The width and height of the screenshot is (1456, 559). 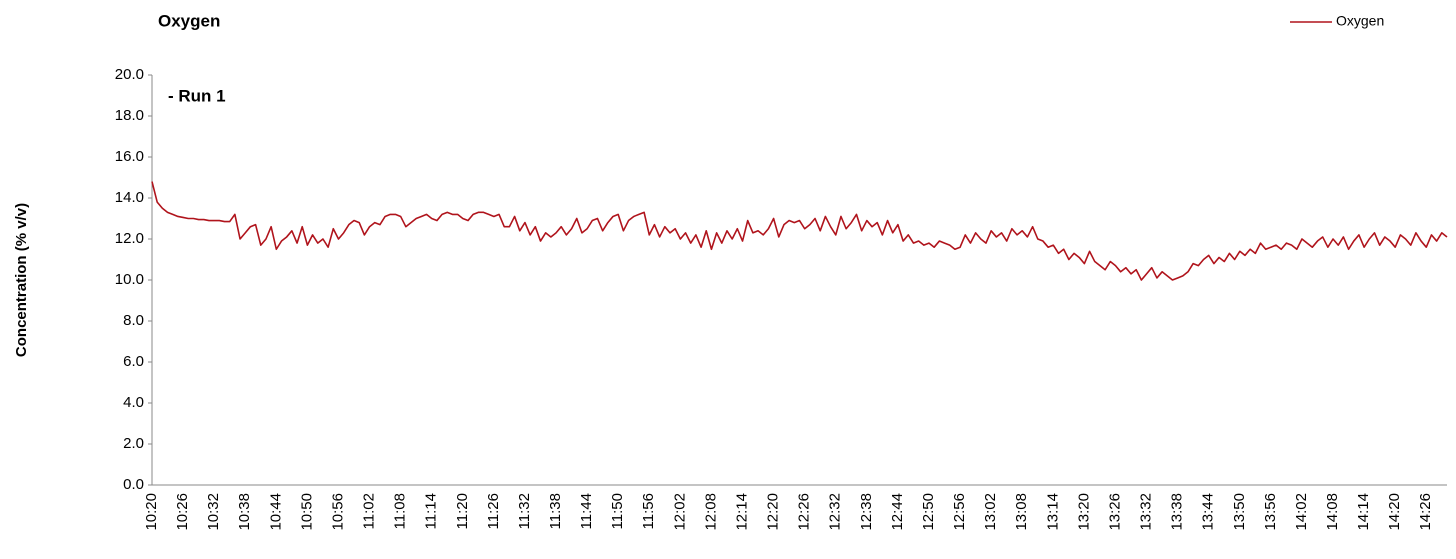 I want to click on y-axis-label: Concentration (% v/v), so click(x=21, y=280).